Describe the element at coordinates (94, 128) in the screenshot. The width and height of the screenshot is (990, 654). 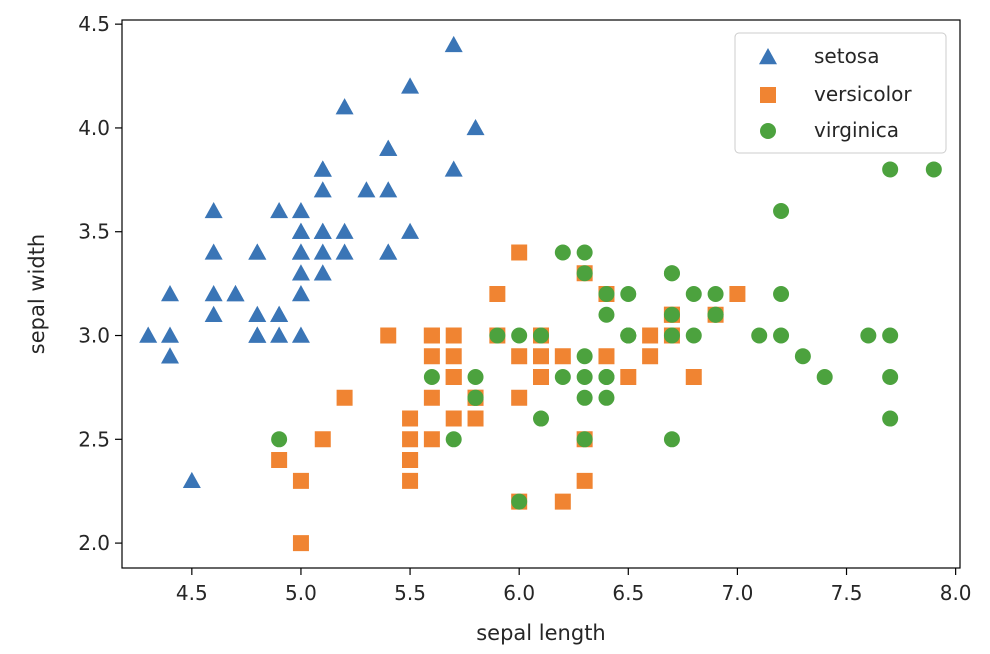
I see `y-tick-label: 4.0` at that location.